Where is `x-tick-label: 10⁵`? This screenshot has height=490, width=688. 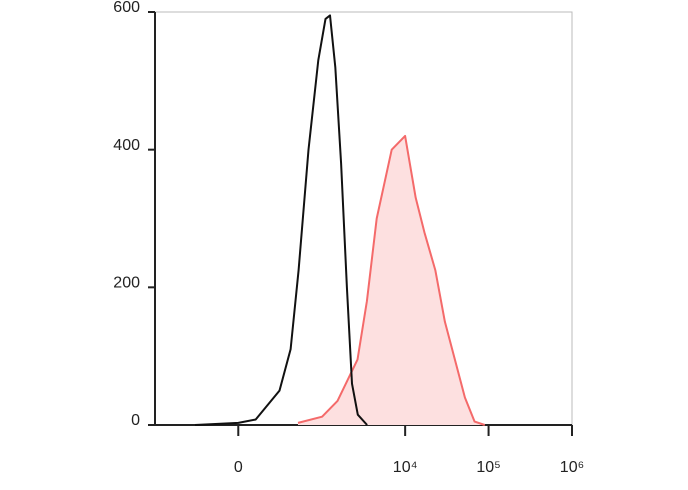 x-tick-label: 10⁵ is located at coordinates (488, 467).